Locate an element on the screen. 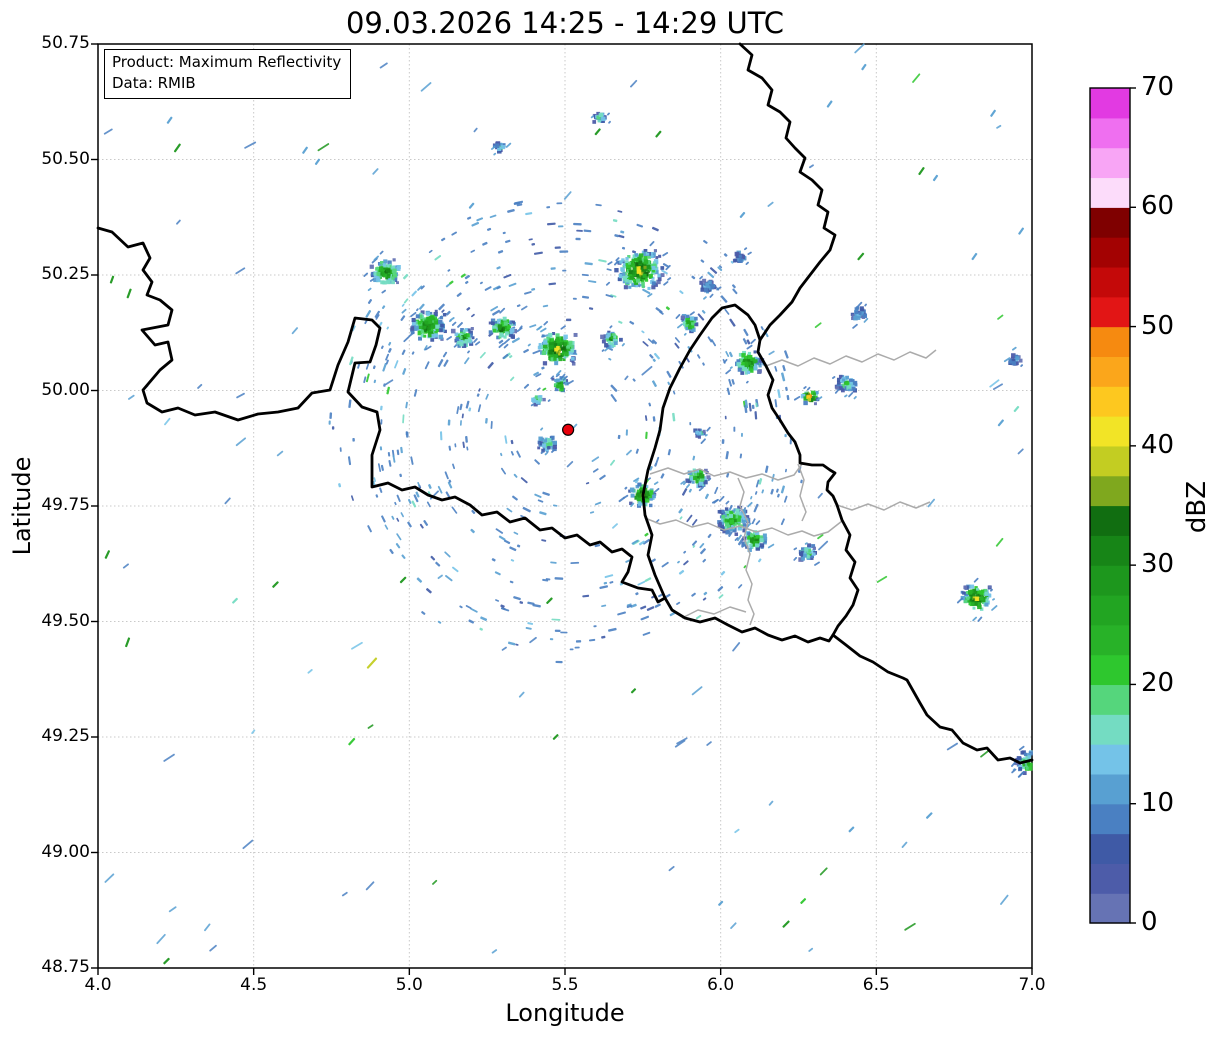  x-tick-label: 5.0 is located at coordinates (409, 985).